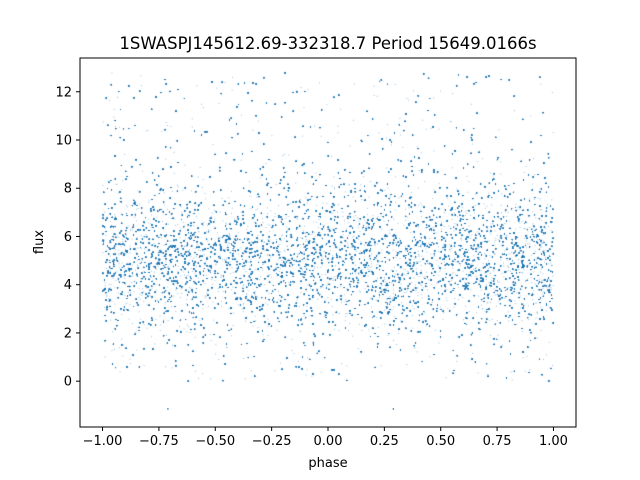  What do you see at coordinates (272, 441) in the screenshot?
I see `x-tick-label: −0.25` at bounding box center [272, 441].